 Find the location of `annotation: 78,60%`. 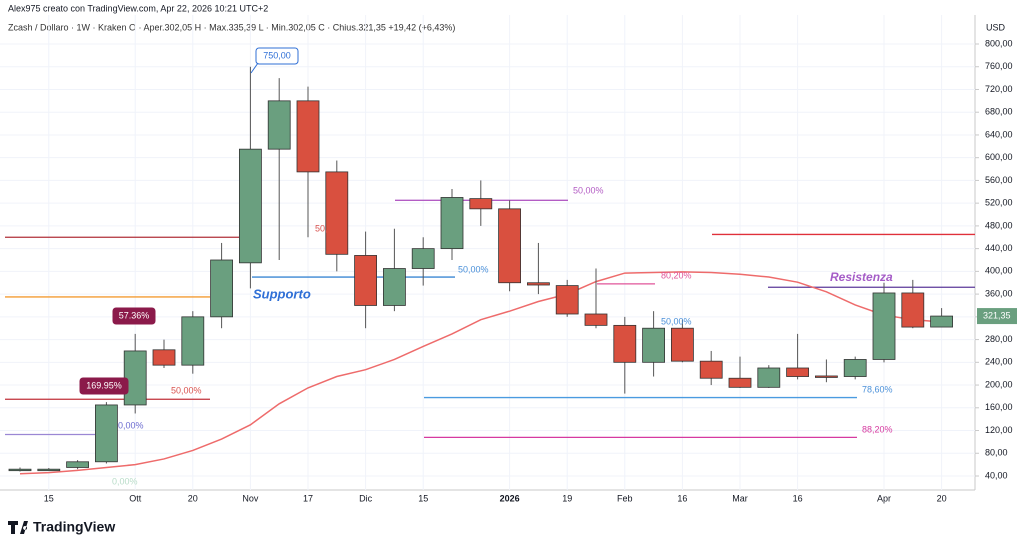

annotation: 78,60% is located at coordinates (877, 389).